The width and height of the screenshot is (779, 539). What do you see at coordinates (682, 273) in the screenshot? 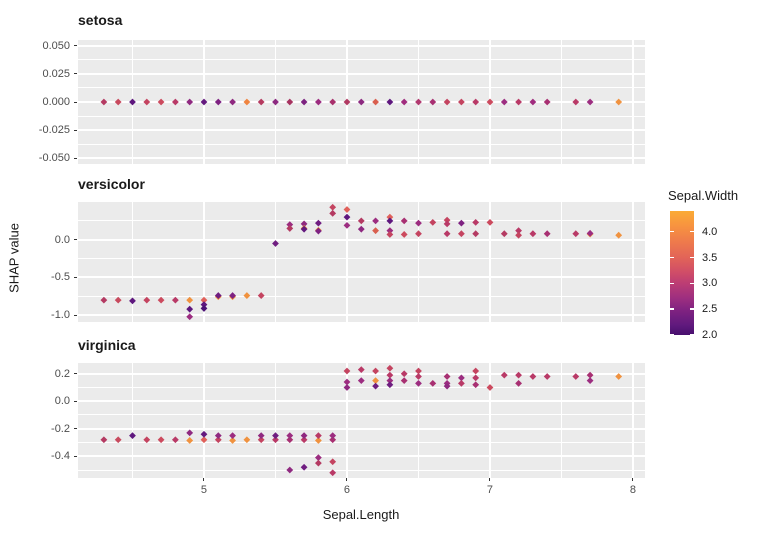
I see `colorbar-gradient` at bounding box center [682, 273].